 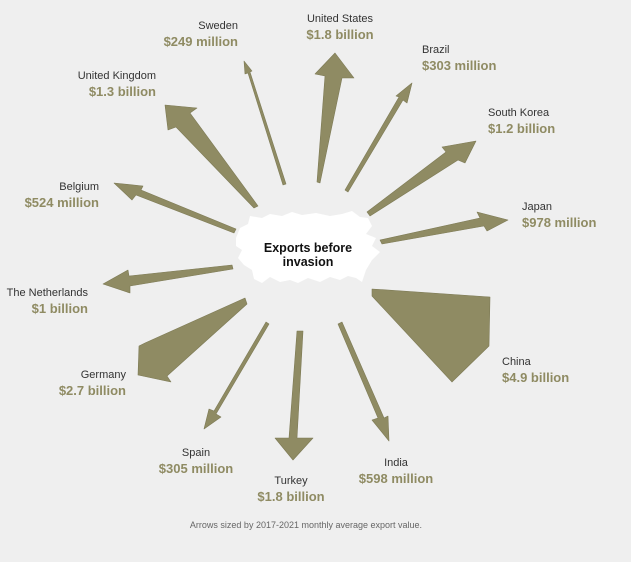 I want to click on label-value: $1 billion, so click(x=60, y=308).